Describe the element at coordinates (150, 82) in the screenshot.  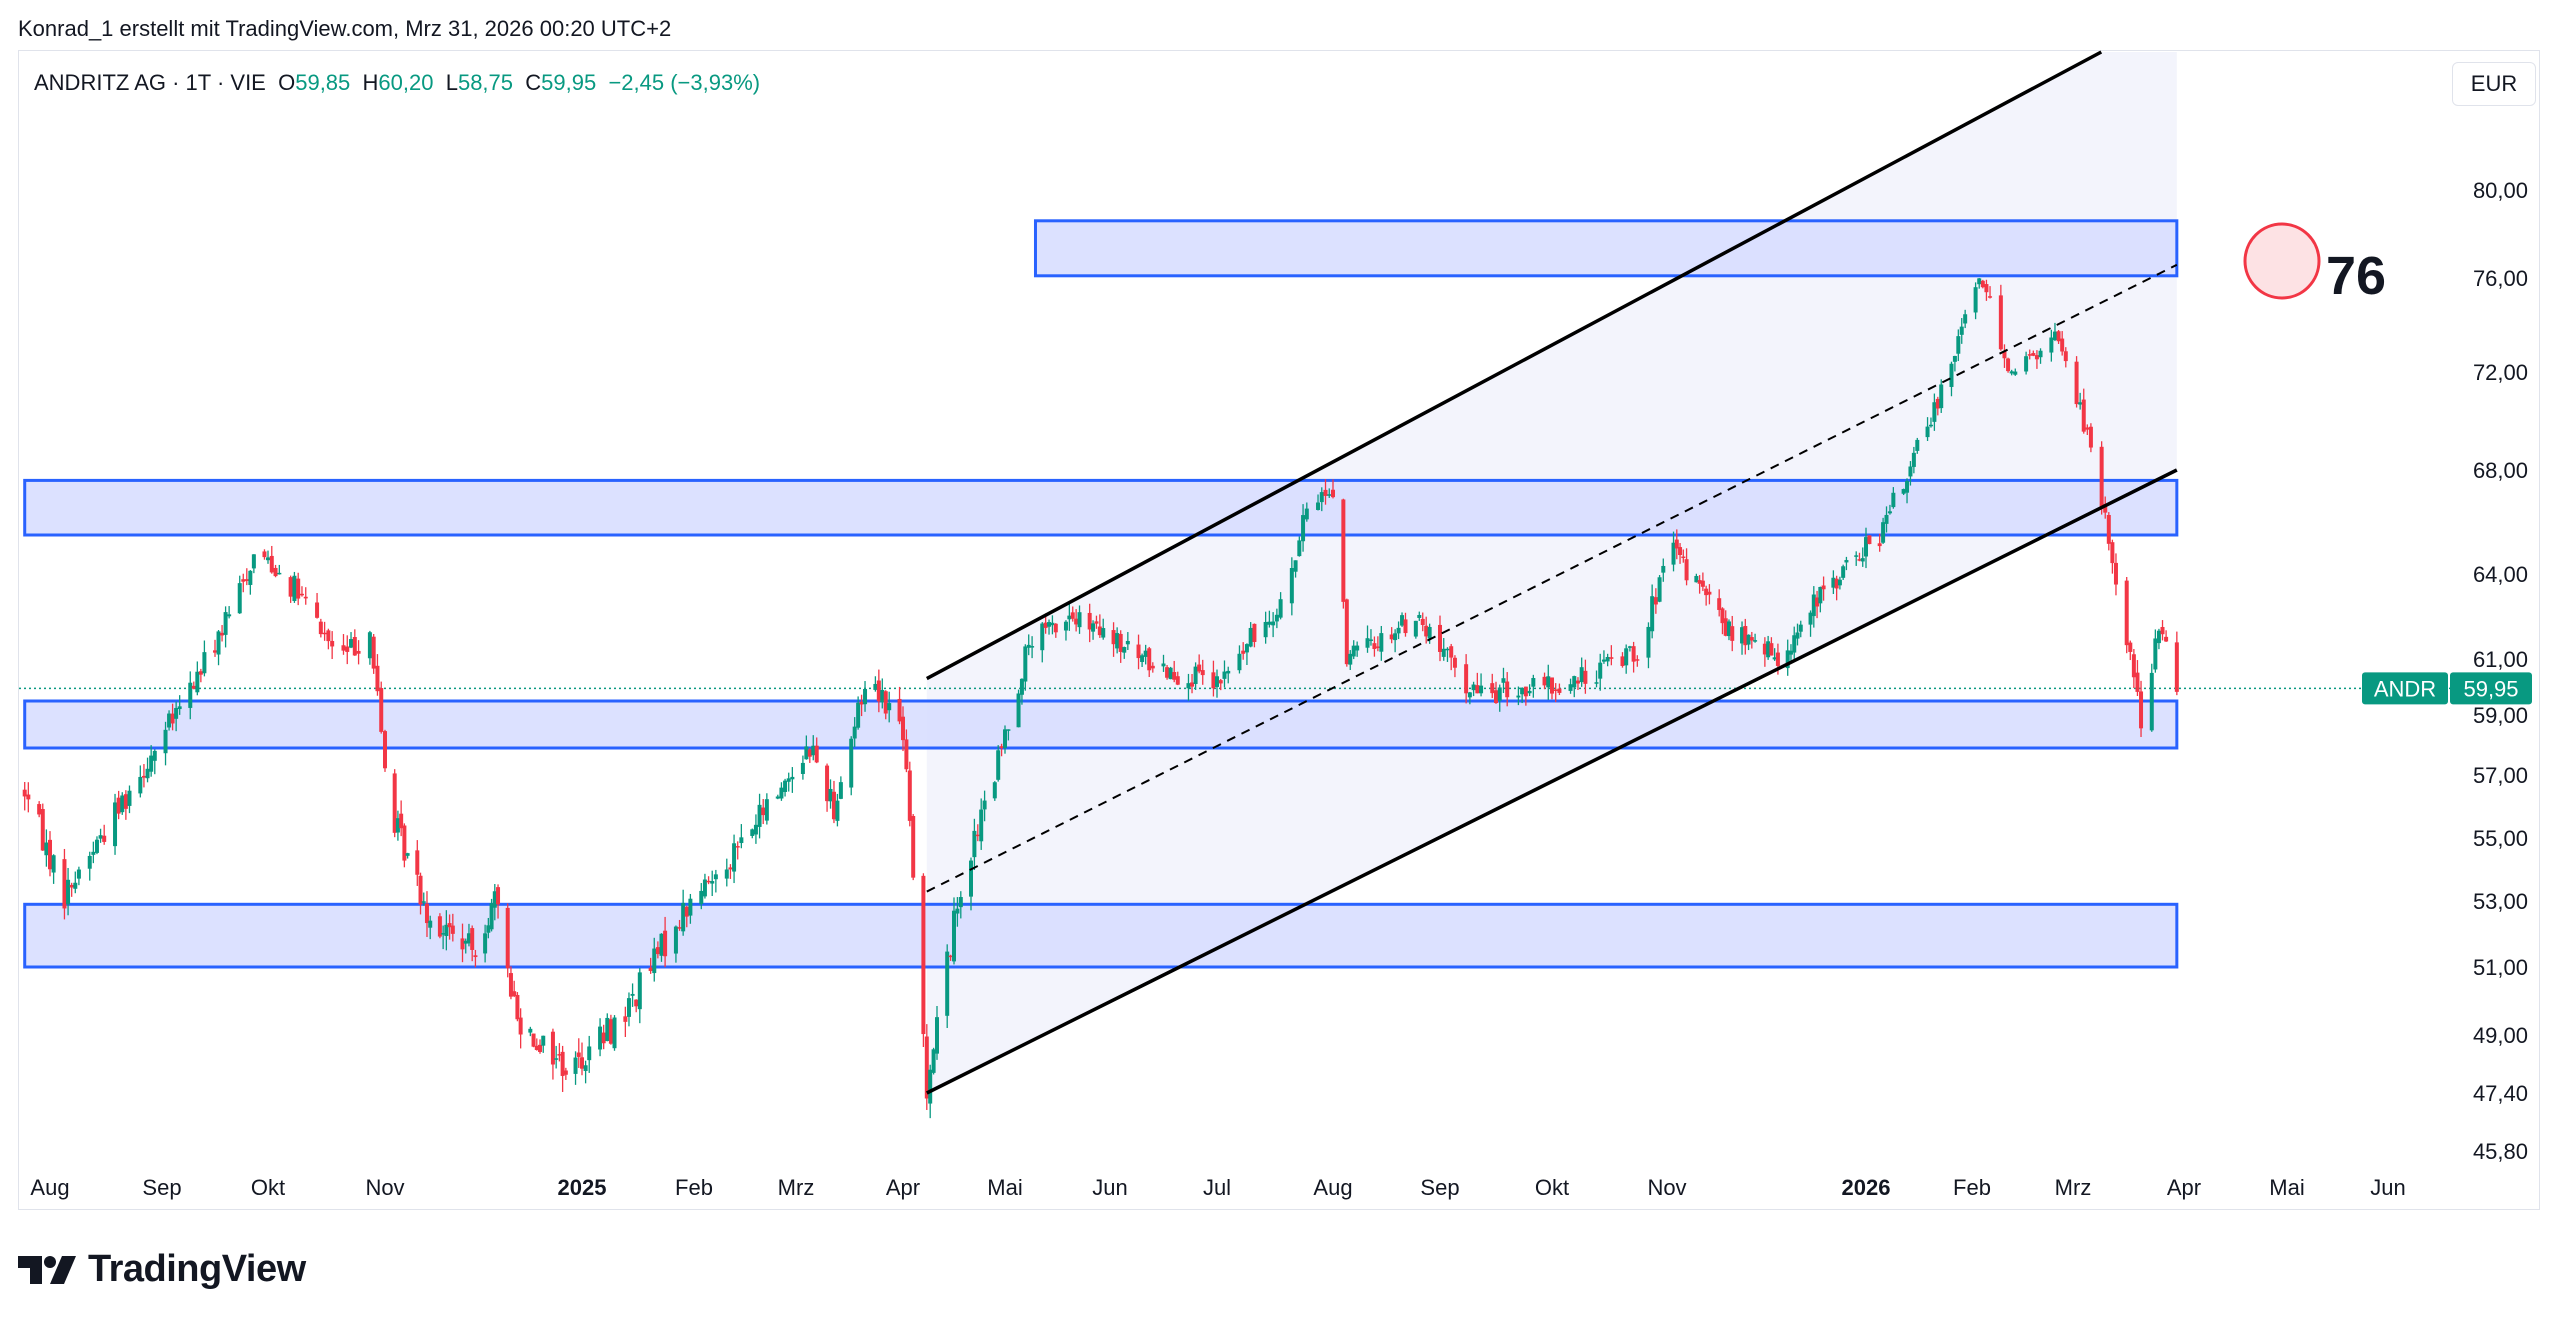
I see `symbol-label: ANDRITZ AG · 1T · VIE` at that location.